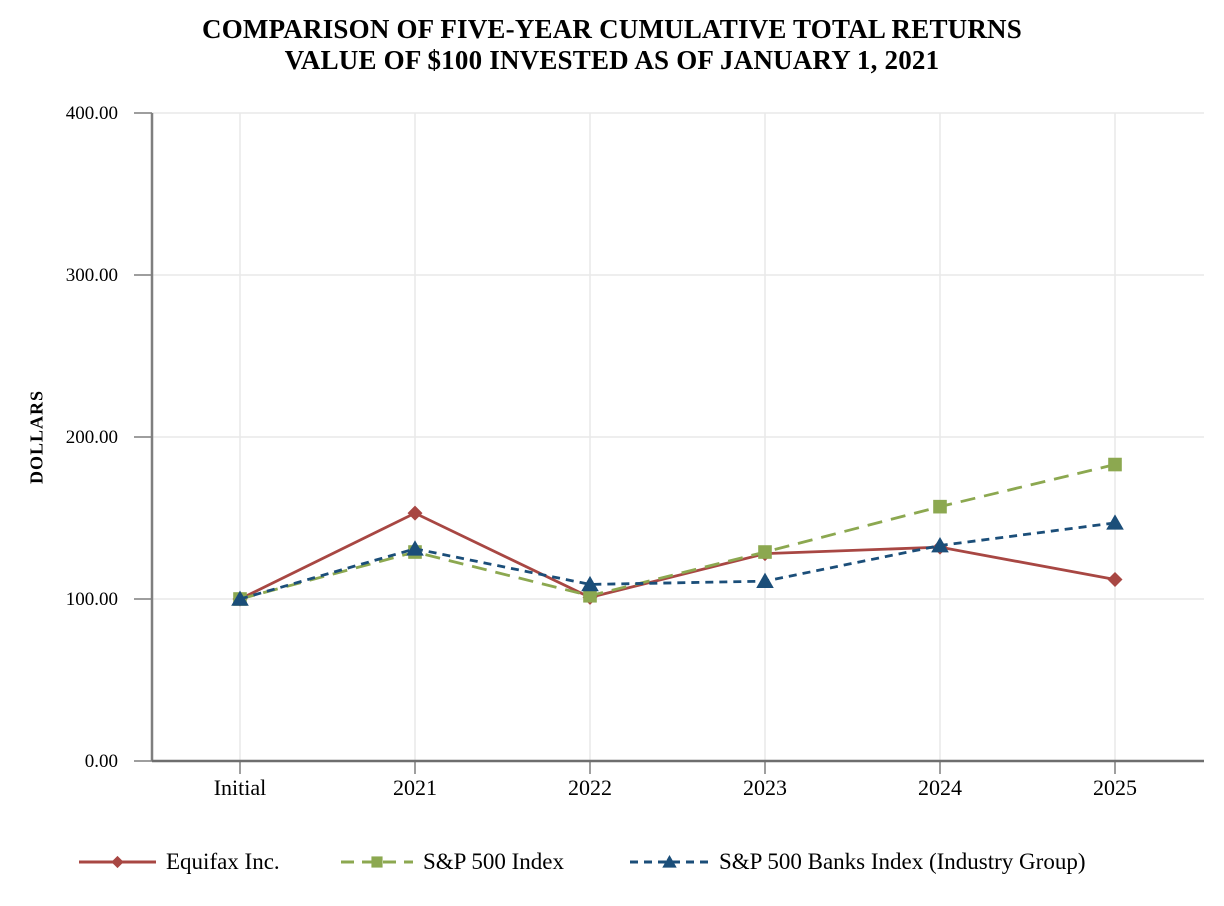 The width and height of the screenshot is (1224, 906). What do you see at coordinates (765, 787) in the screenshot?
I see `x-tick-label: 2023` at bounding box center [765, 787].